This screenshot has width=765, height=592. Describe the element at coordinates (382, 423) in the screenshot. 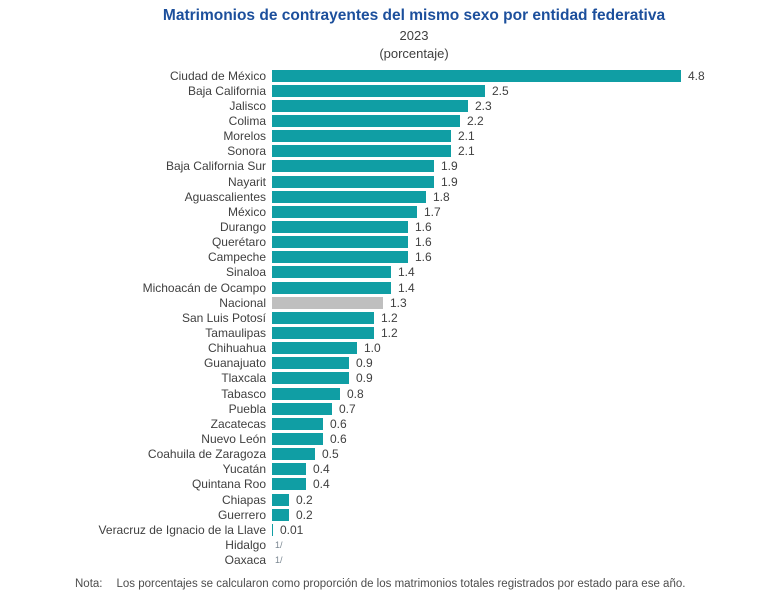

I see `chart-row: Zacatecas 0.6` at that location.